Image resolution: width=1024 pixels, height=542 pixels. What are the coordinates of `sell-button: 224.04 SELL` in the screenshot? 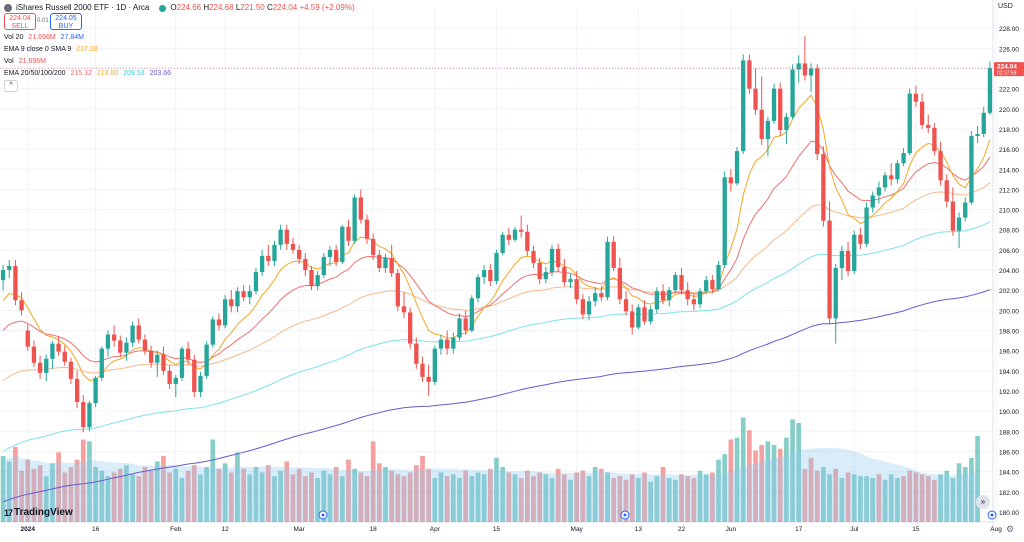 It's located at (20, 21).